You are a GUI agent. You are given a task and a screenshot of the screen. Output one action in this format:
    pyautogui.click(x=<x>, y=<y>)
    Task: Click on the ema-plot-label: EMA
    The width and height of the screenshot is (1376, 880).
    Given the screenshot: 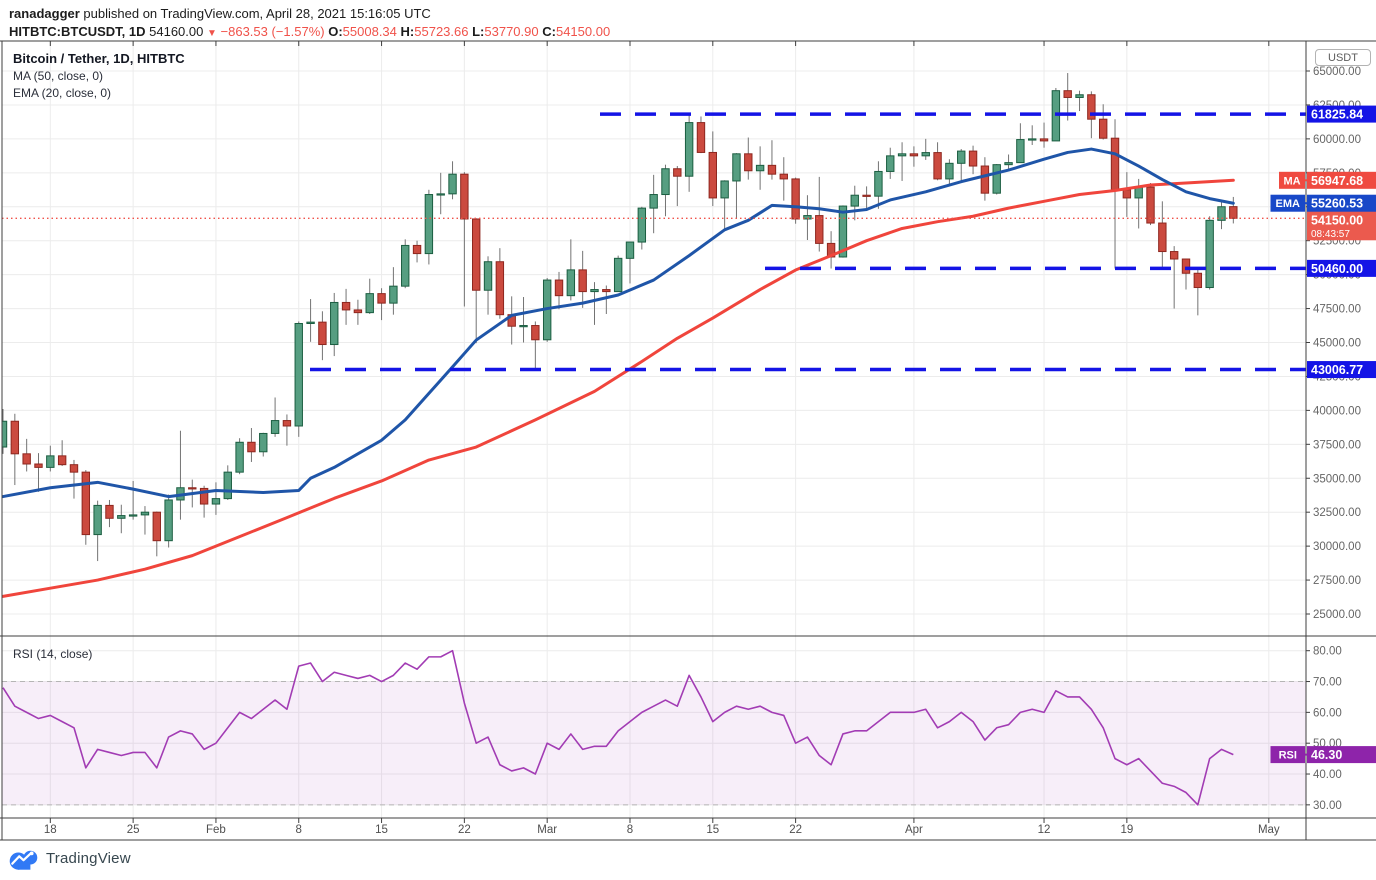 What is the action you would take?
    pyautogui.click(x=1290, y=203)
    